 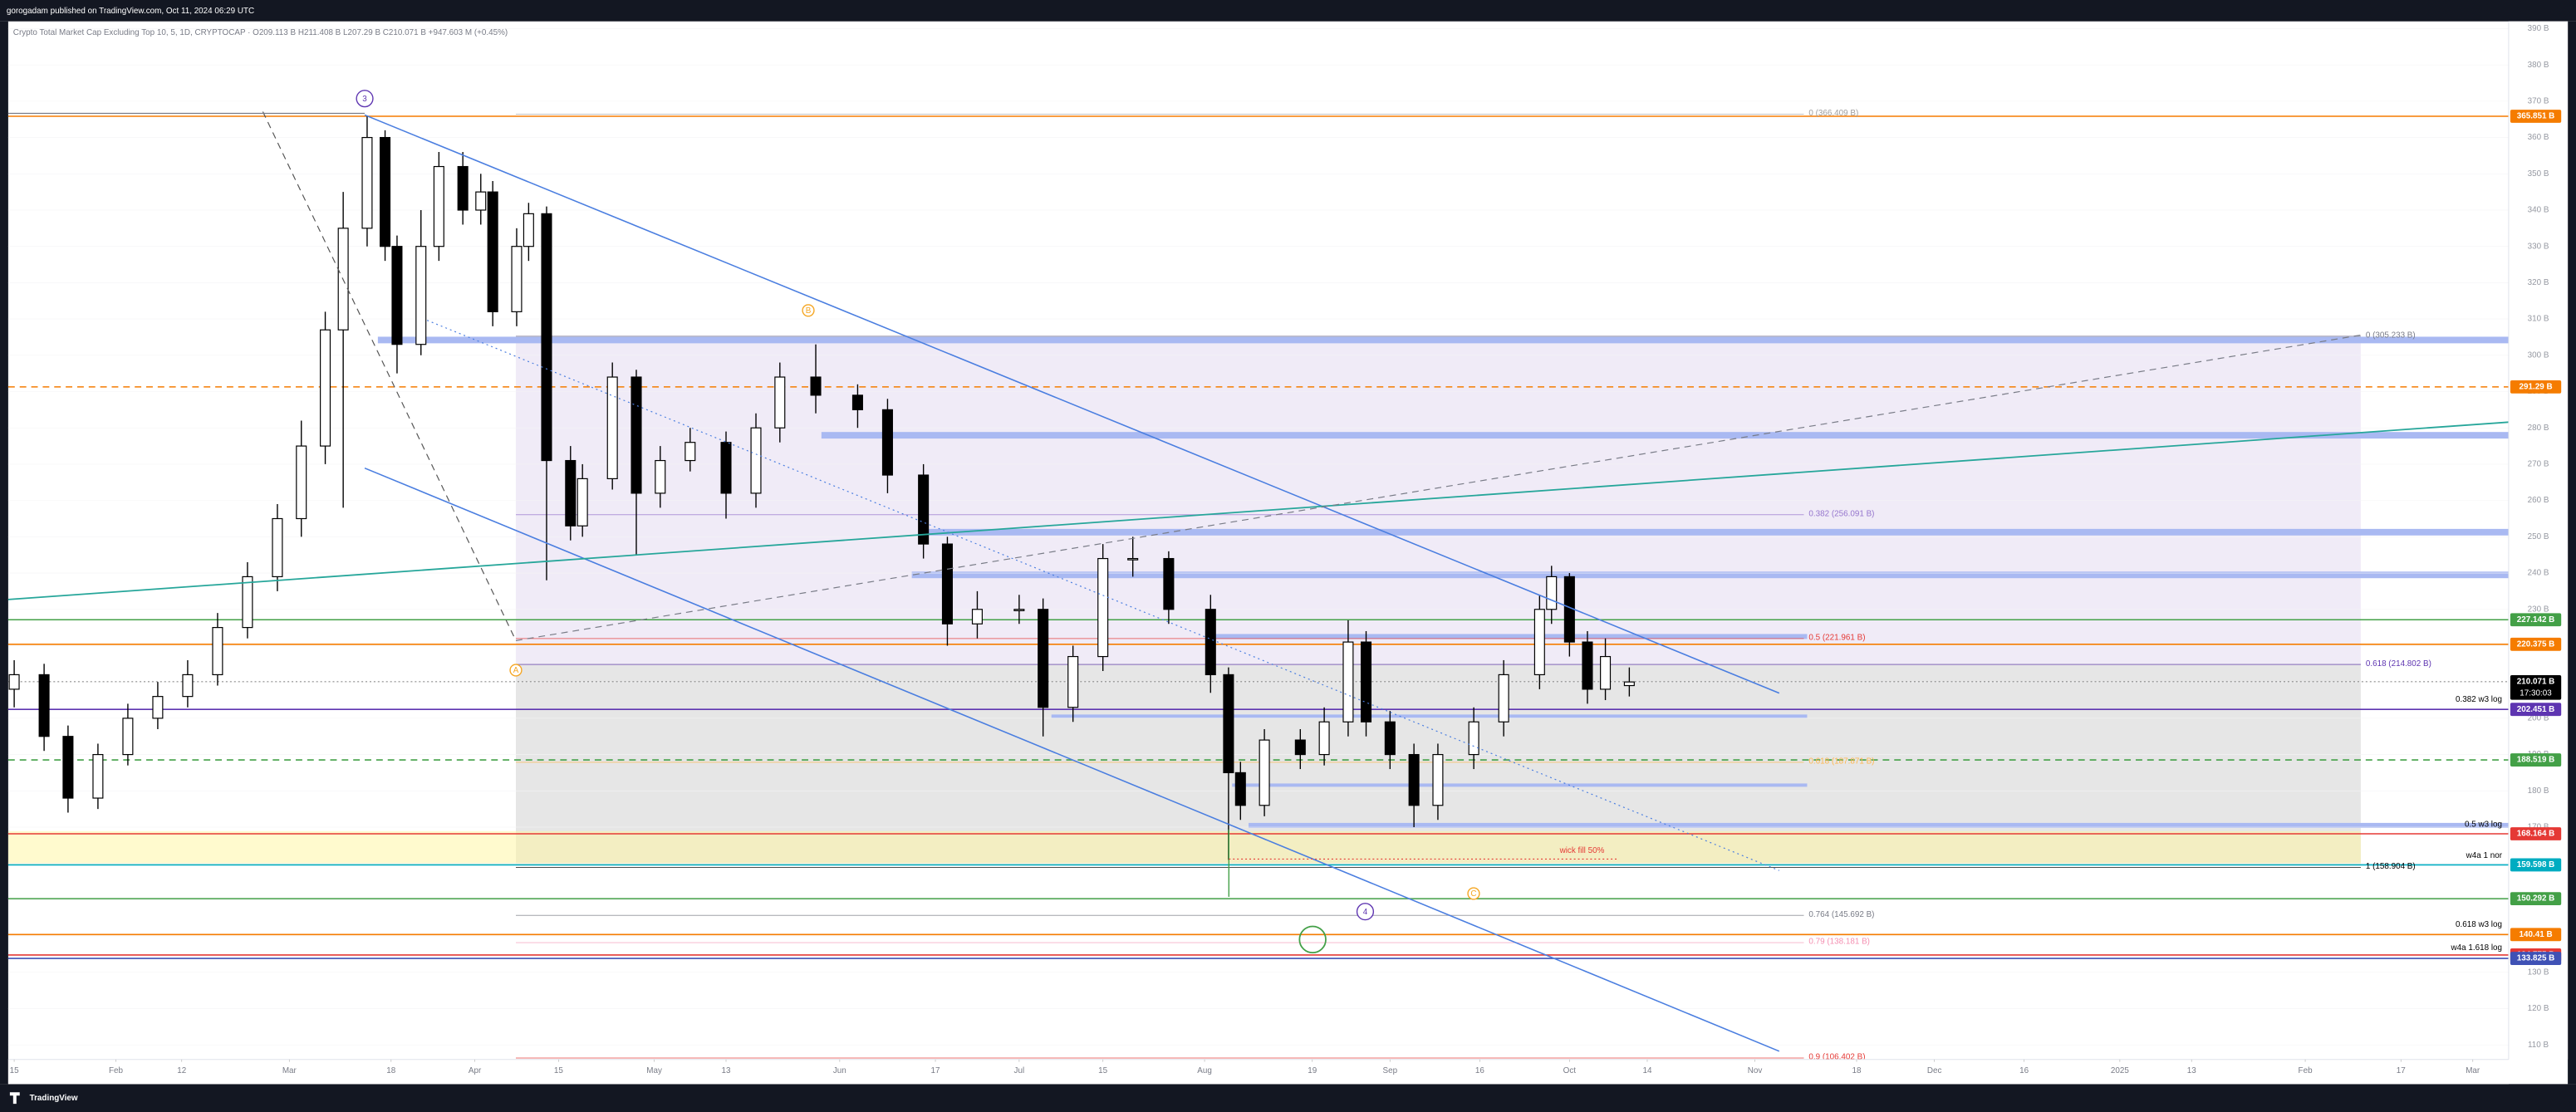 What do you see at coordinates (2538, 246) in the screenshot?
I see `y-tick-label: 330 B` at bounding box center [2538, 246].